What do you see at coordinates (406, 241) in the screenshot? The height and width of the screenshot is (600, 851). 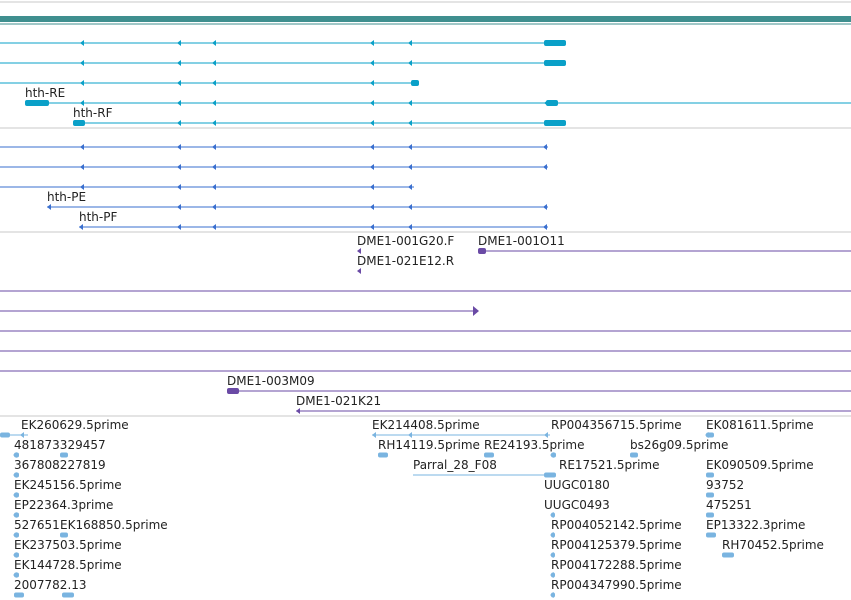 I see `insertion-label: DME1-001G20.F` at bounding box center [406, 241].